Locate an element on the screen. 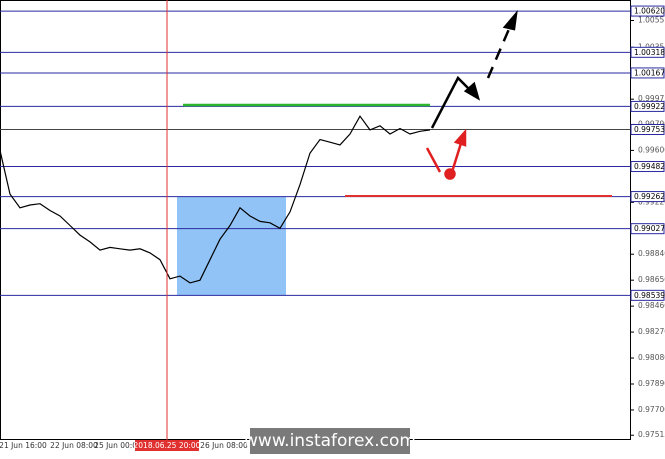  zone is located at coordinates (231, 246).